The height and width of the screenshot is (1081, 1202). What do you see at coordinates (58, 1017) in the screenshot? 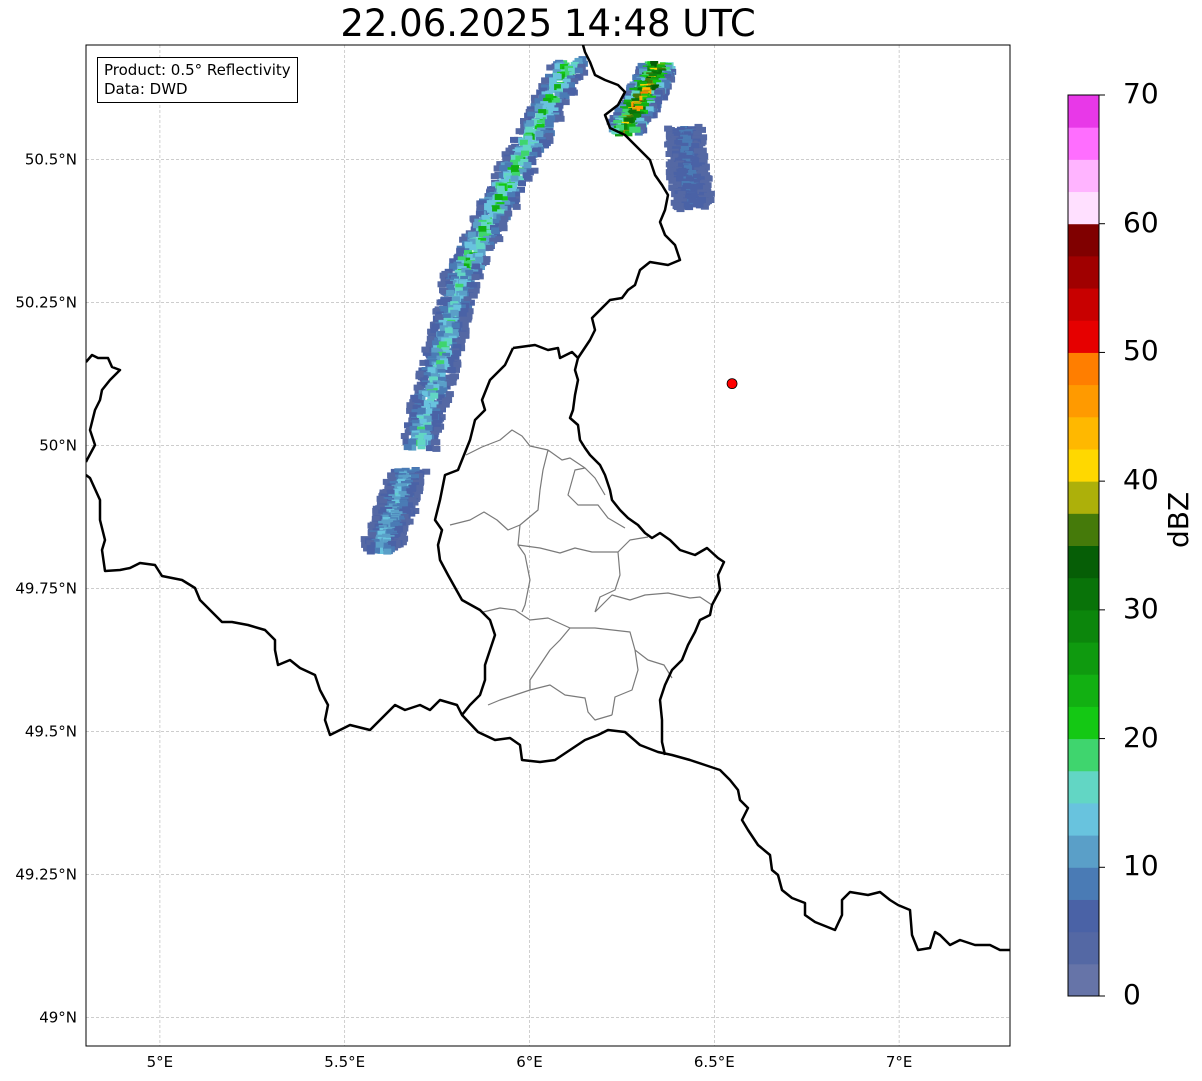
I see `lat-tick-label: 49°N` at bounding box center [58, 1017].